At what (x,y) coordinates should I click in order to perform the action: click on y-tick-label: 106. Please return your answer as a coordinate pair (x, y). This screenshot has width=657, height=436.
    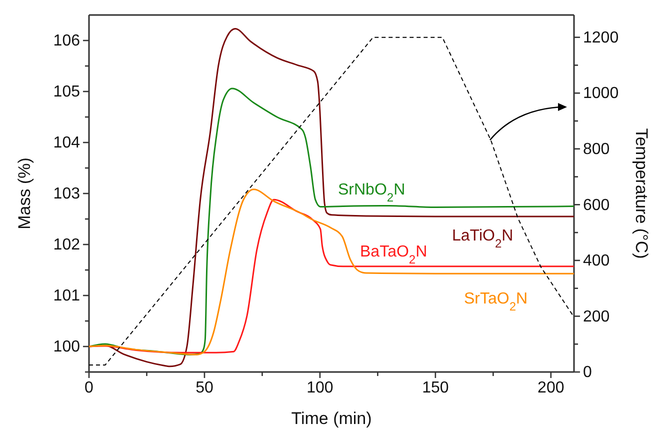
    Looking at the image, I should click on (66, 41).